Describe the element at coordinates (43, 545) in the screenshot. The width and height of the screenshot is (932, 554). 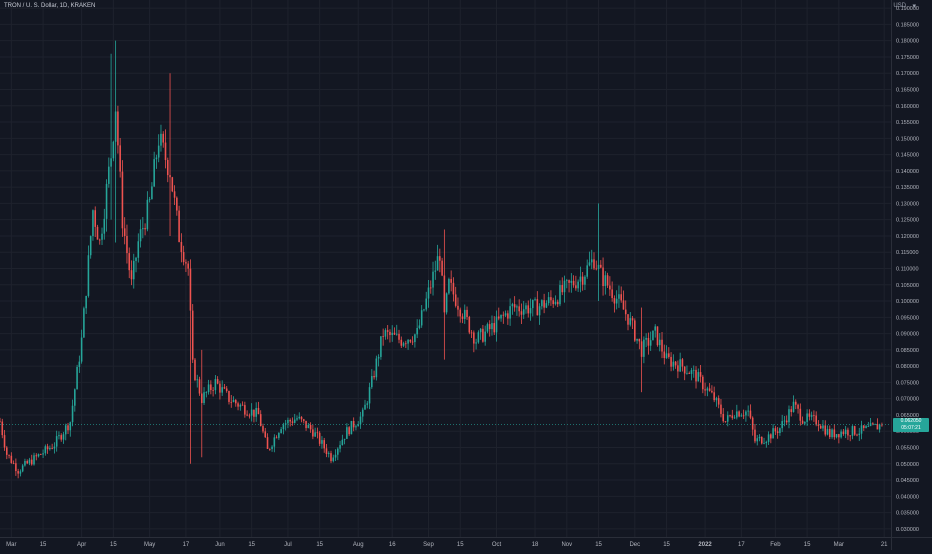
I see `time-tick-label: 15` at that location.